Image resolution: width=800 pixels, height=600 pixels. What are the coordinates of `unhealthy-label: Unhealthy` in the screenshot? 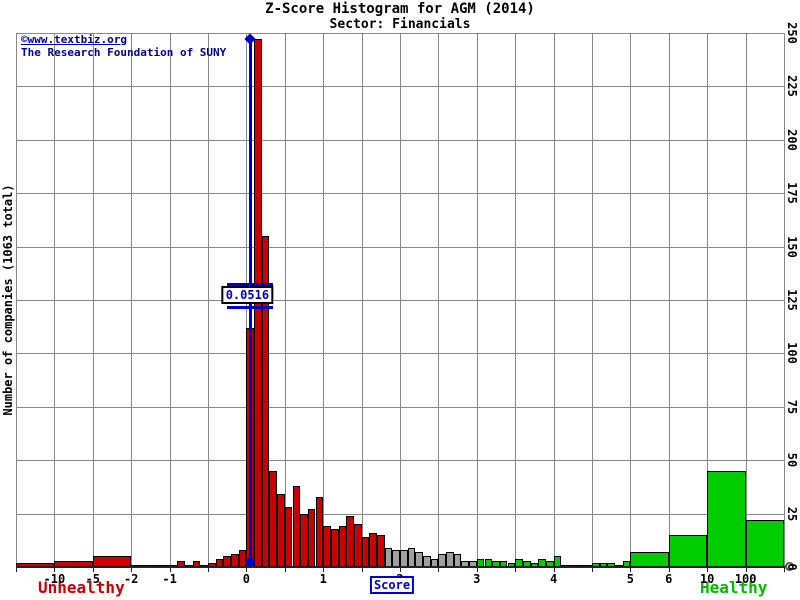 It's located at (81, 587).